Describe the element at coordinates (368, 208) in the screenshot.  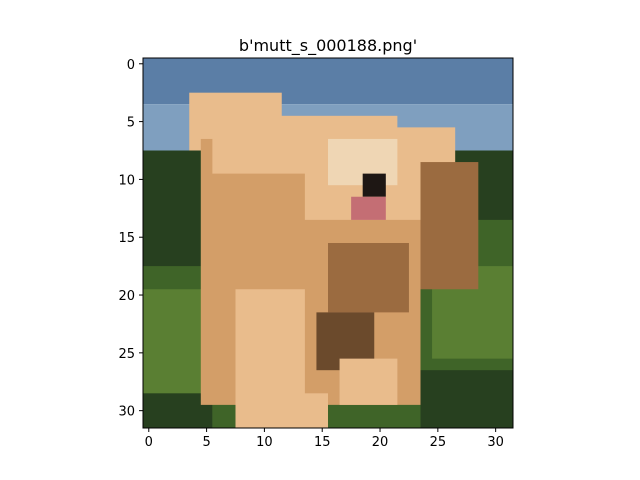
I see `dog-tongue` at that location.